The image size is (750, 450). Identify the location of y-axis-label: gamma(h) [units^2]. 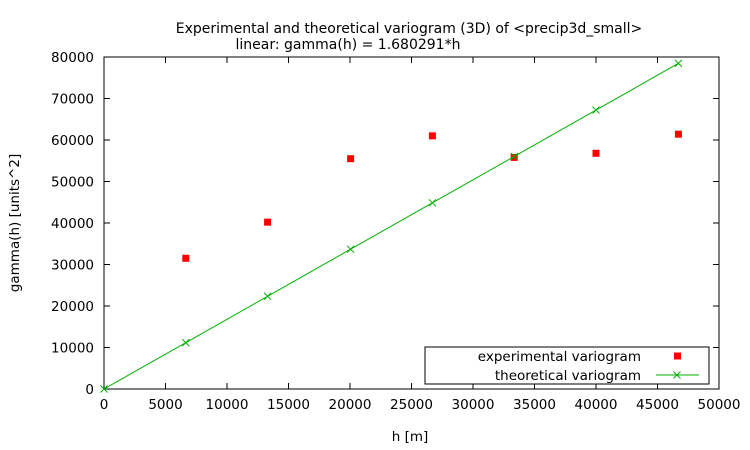
(15, 223).